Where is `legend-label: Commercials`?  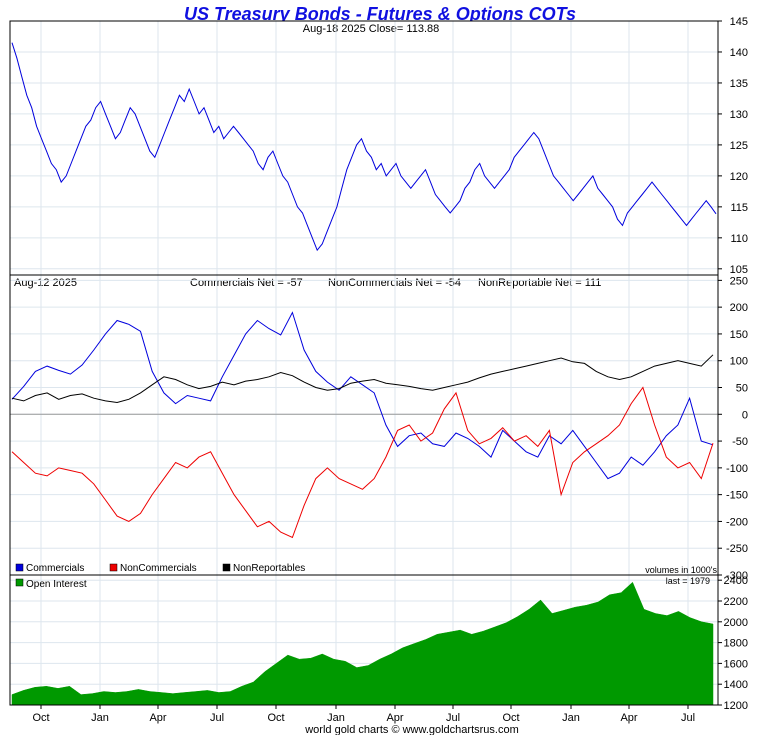
legend-label: Commercials is located at coordinates (55, 568).